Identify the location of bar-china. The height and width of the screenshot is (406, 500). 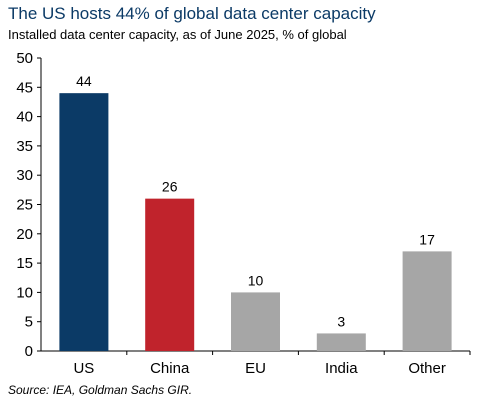
(170, 274).